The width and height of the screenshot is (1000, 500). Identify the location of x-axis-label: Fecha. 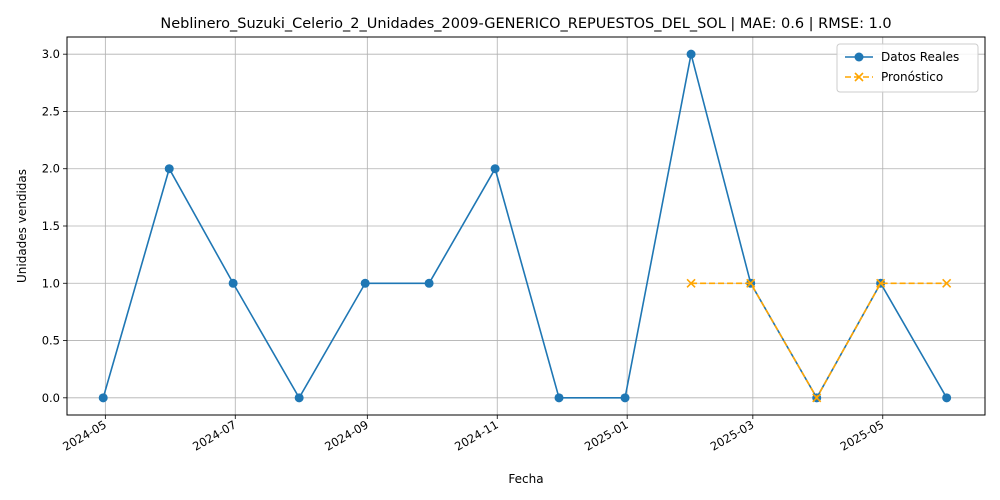
(525, 479).